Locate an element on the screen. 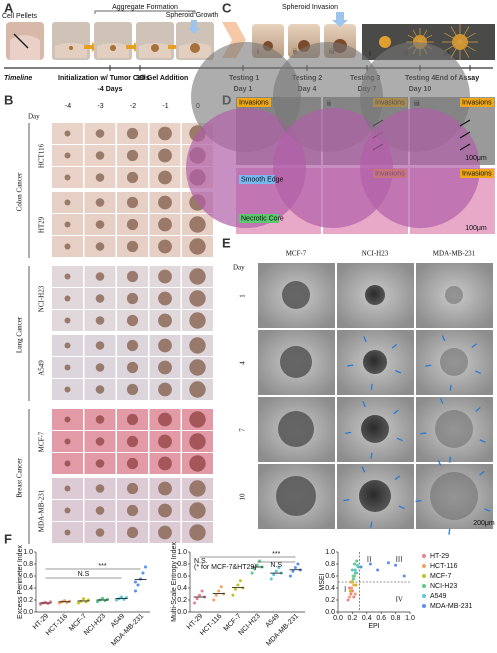 This screenshot has width=497, height=653. quadrant-label: III is located at coordinates (400, 560).